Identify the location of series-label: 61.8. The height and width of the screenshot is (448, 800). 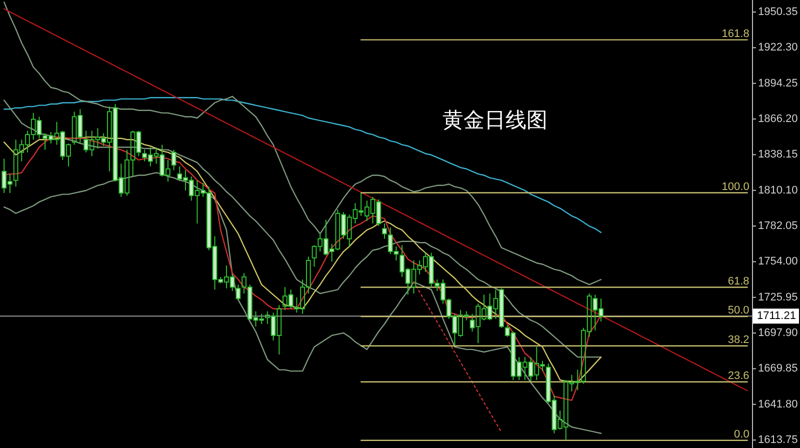
(739, 281).